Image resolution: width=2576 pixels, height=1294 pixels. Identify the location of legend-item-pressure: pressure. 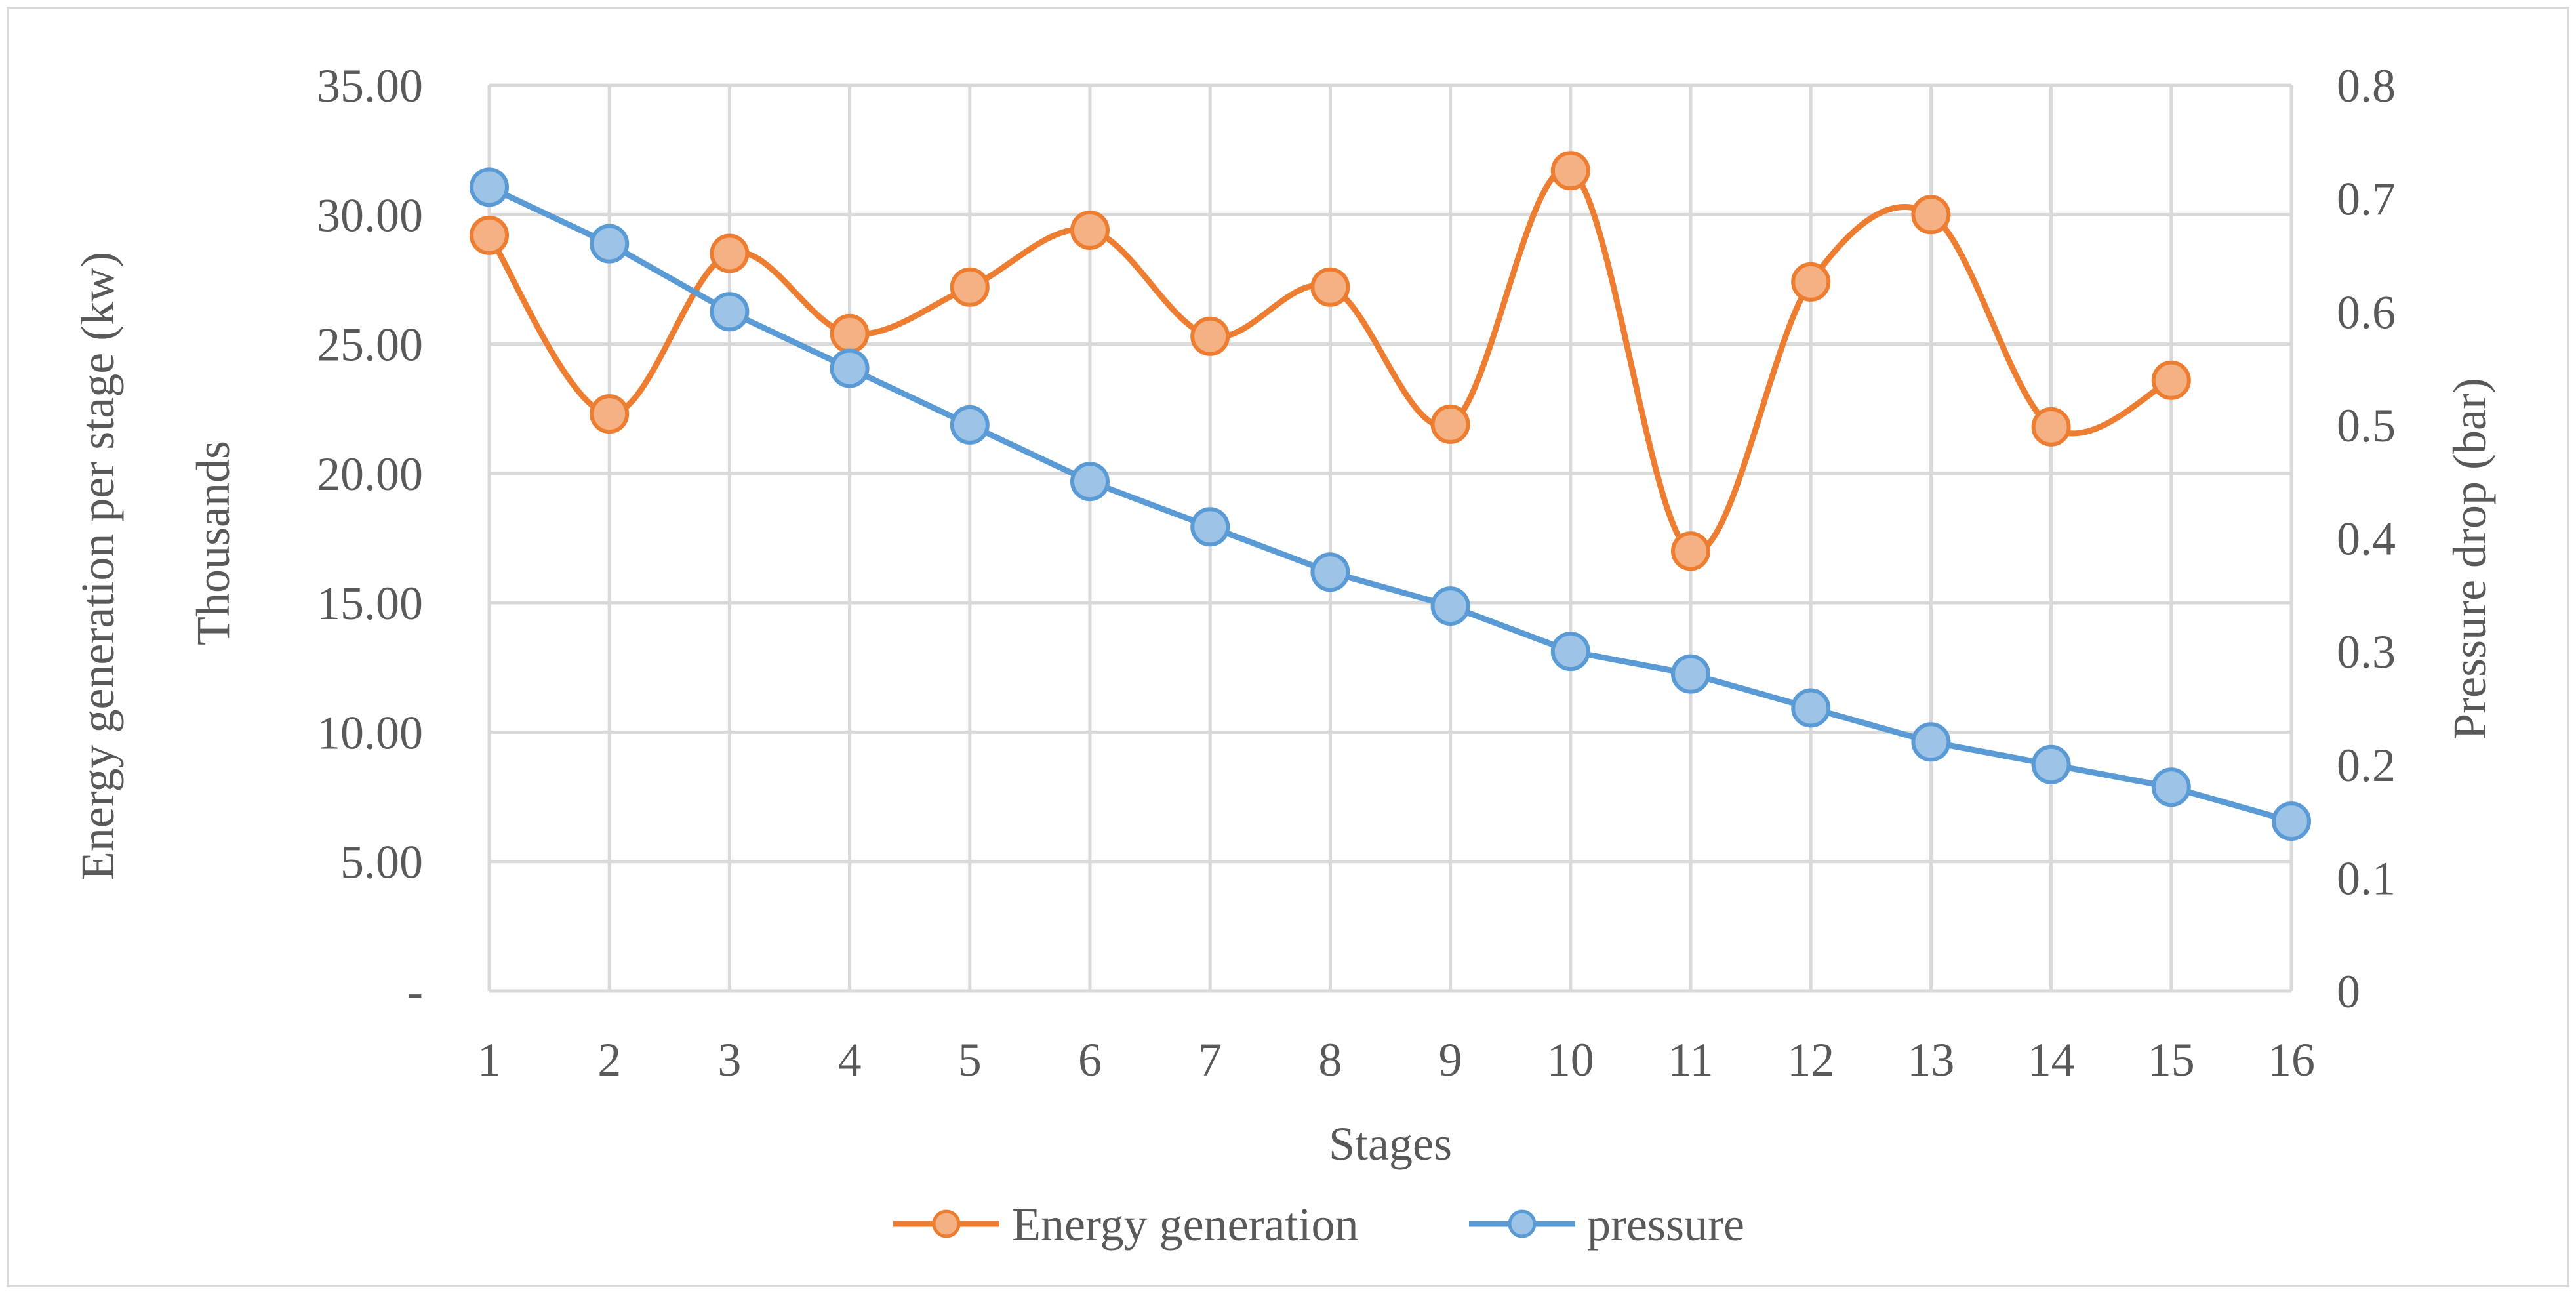
(1606, 1224).